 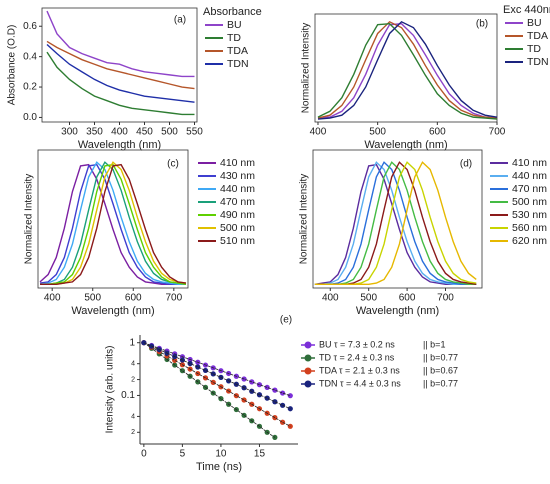 I want to click on x-axis-label: Time (ns), so click(x=219, y=467).